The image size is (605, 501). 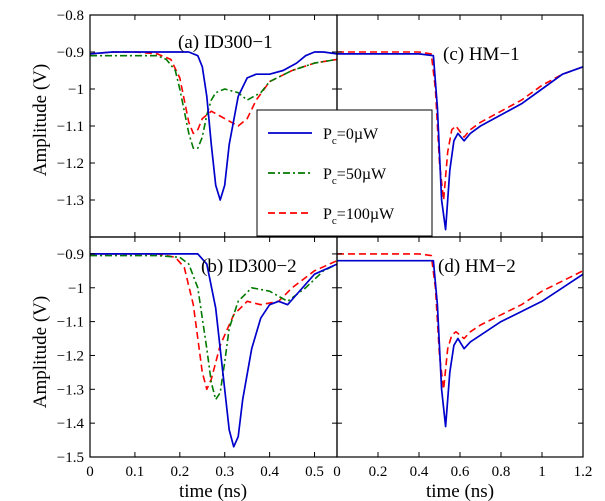 What do you see at coordinates (249, 266) in the screenshot?
I see `panel-title-b: (b) ID300−2` at bounding box center [249, 266].